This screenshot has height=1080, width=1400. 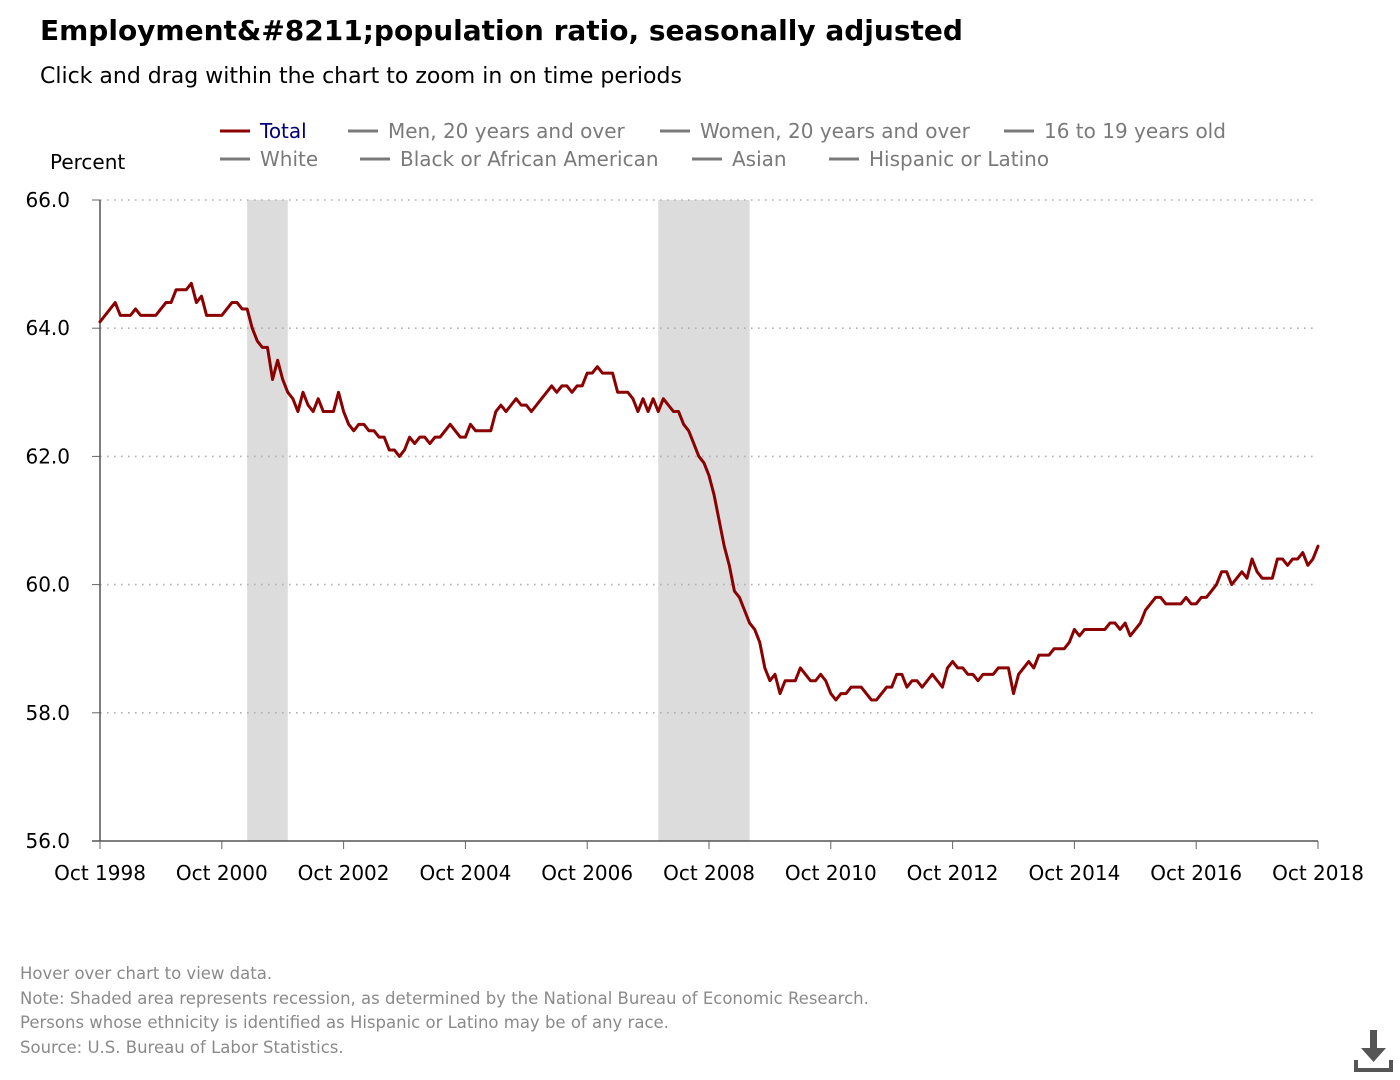 What do you see at coordinates (146, 973) in the screenshot?
I see `footer-hover-hint: Hover over chart to view data.` at bounding box center [146, 973].